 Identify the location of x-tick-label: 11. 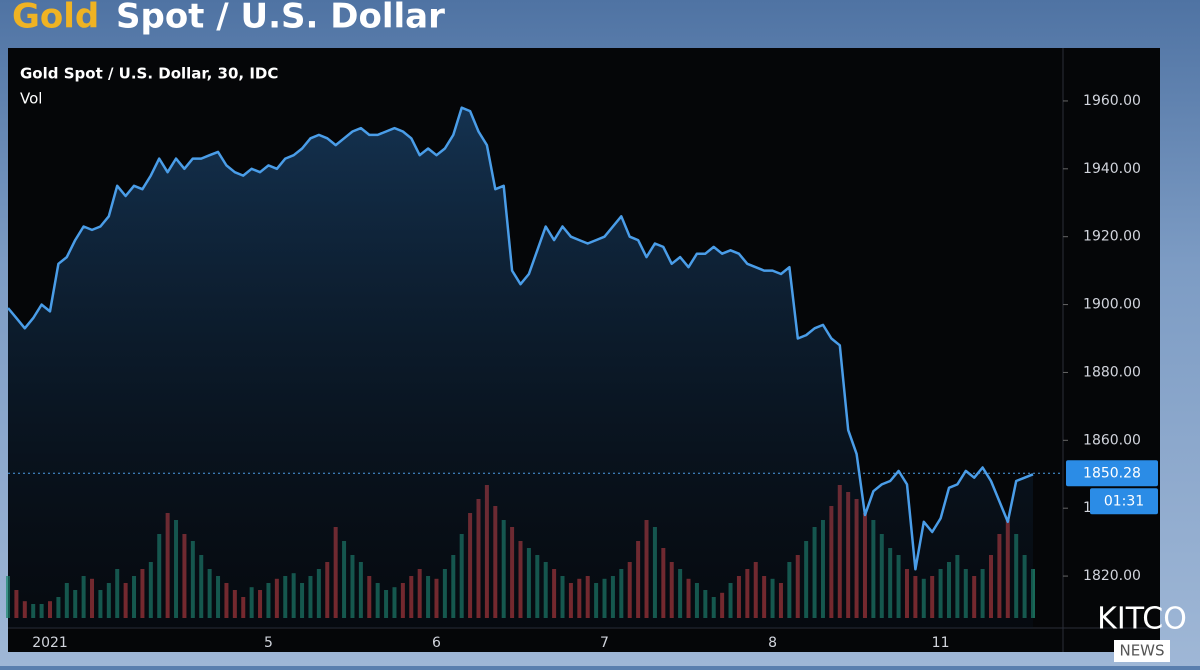
(941, 643).